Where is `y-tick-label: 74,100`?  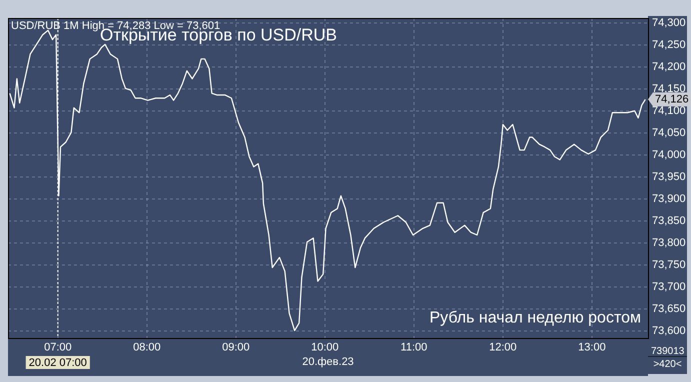
y-tick-label: 74,100 is located at coordinates (669, 110).